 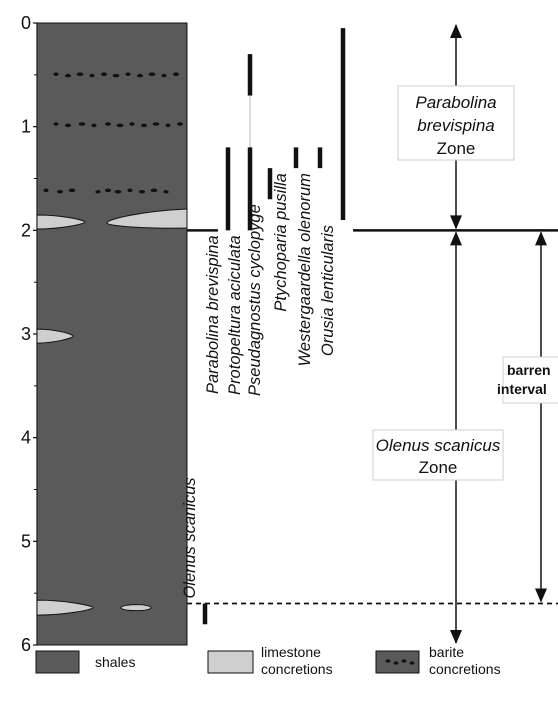 I want to click on taxon-label-protopeltura-aciculata: Protopeltura aciculata, so click(x=235, y=315).